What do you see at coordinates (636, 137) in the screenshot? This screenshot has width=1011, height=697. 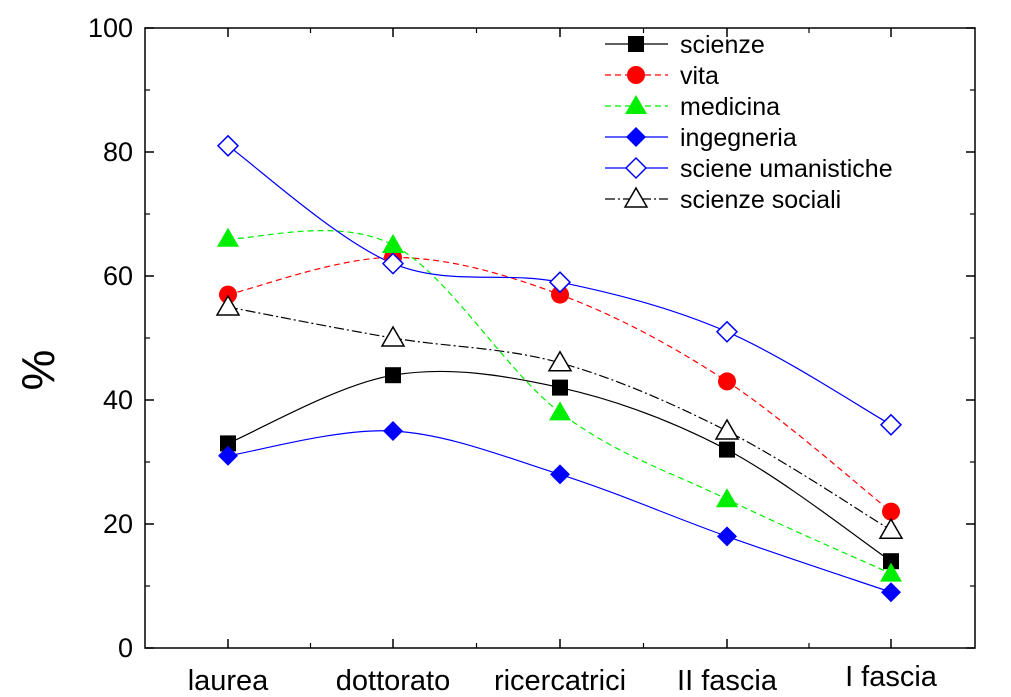 I see `legend-marker-ingegneria` at bounding box center [636, 137].